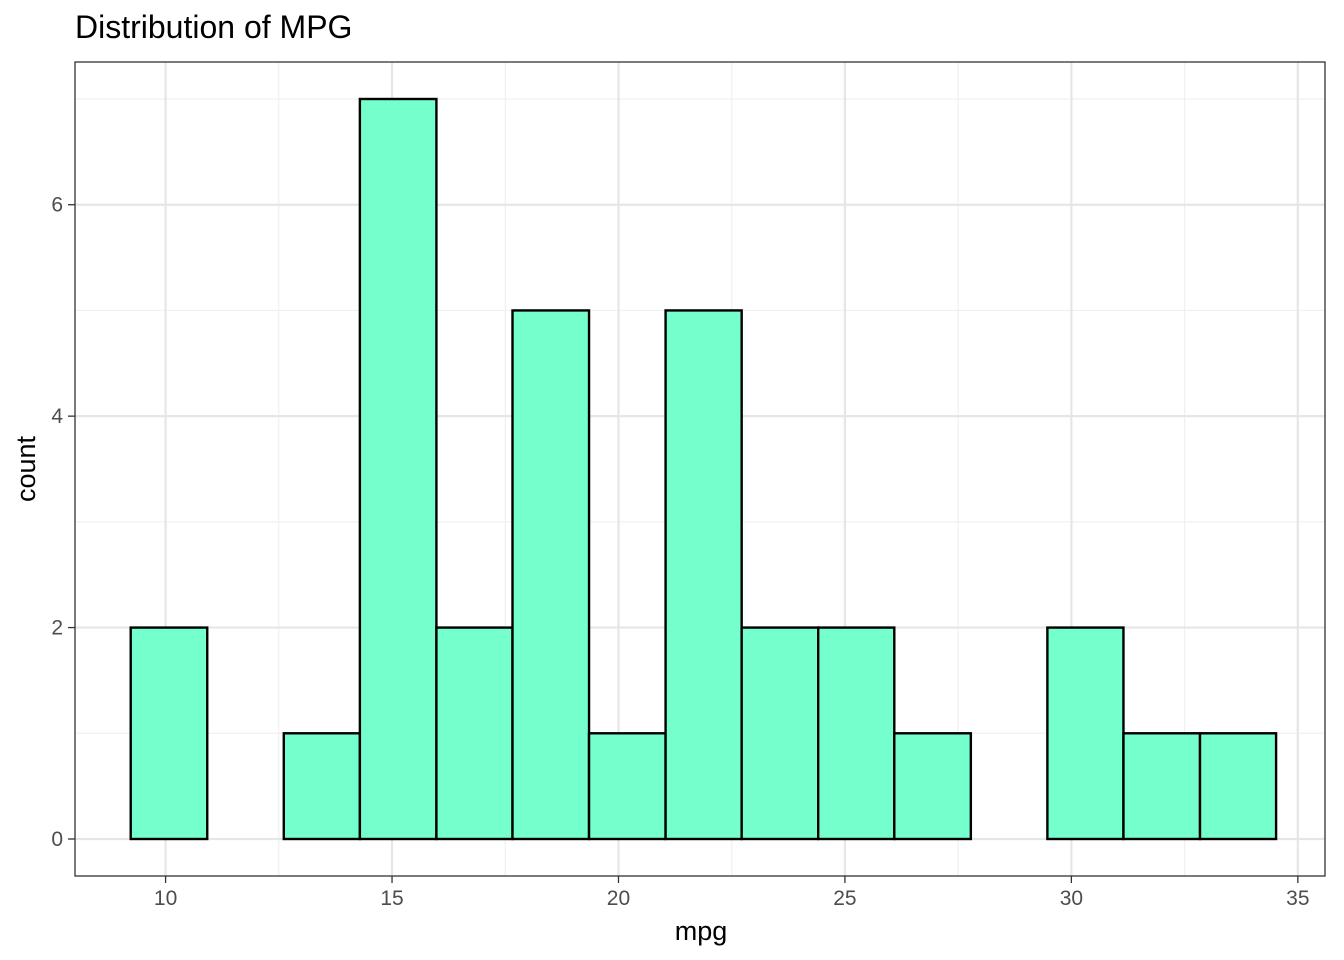 The height and width of the screenshot is (960, 1344). What do you see at coordinates (1071, 898) in the screenshot?
I see `x-tick-label: 30` at bounding box center [1071, 898].